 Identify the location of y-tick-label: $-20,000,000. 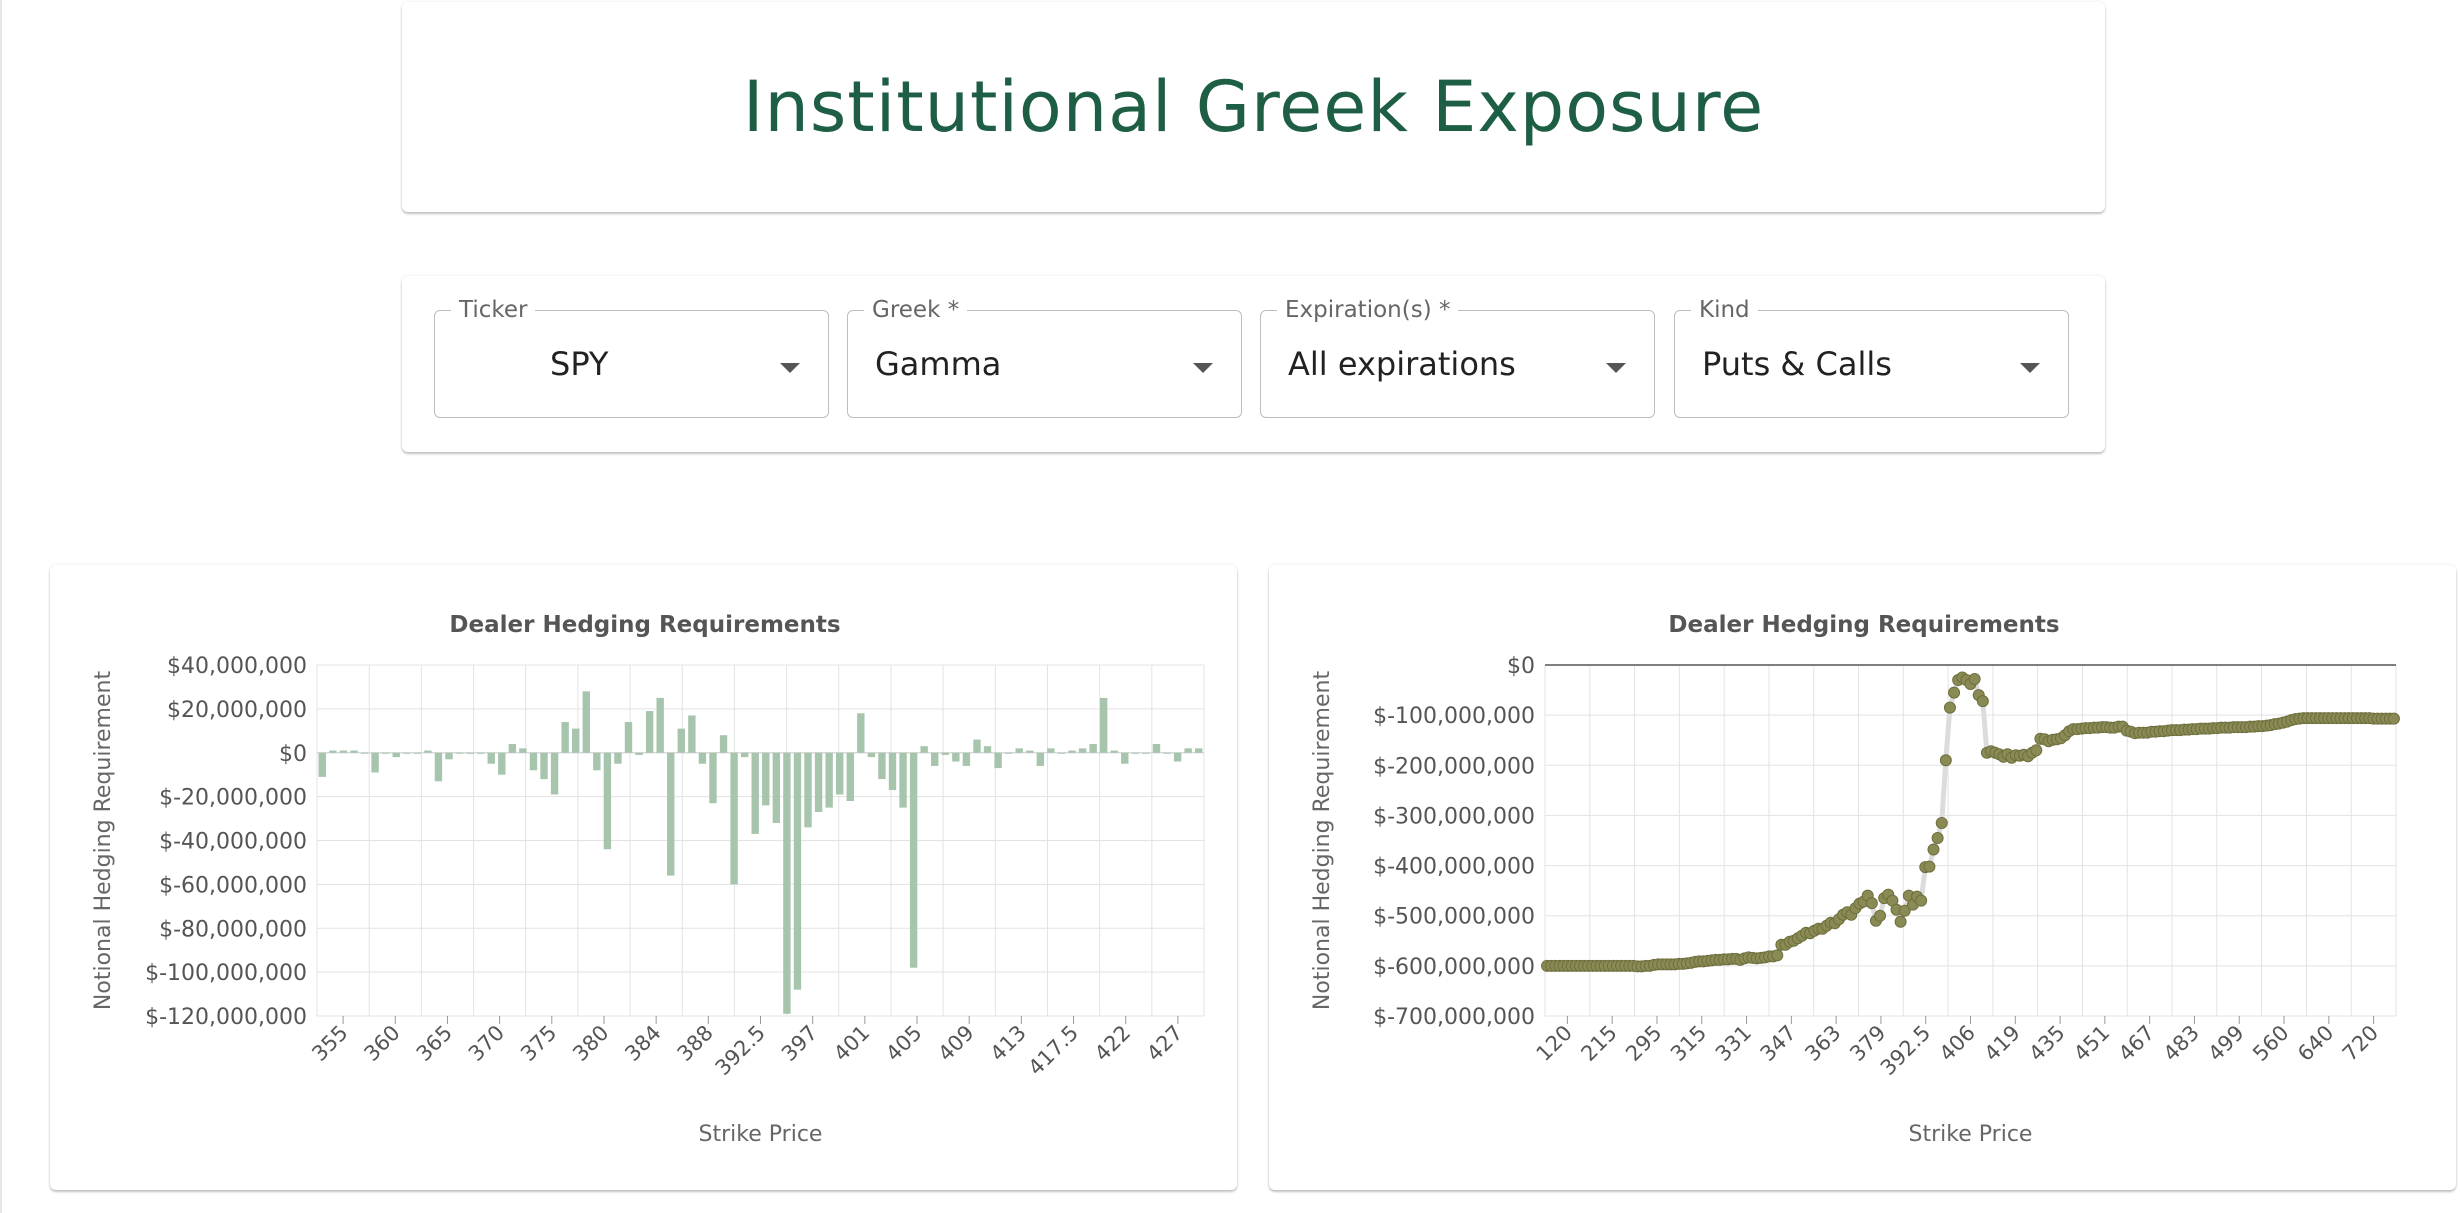
(233, 798).